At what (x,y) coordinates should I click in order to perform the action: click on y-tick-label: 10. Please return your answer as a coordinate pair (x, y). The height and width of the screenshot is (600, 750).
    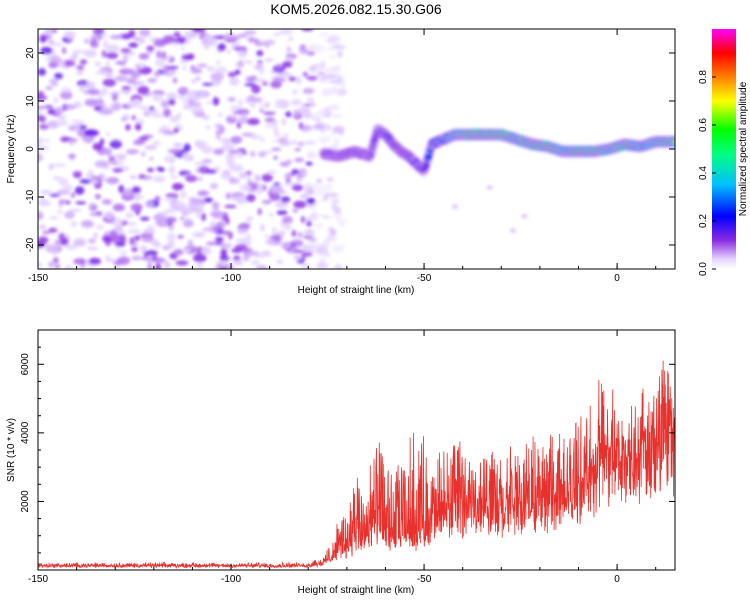
    Looking at the image, I should click on (30, 101).